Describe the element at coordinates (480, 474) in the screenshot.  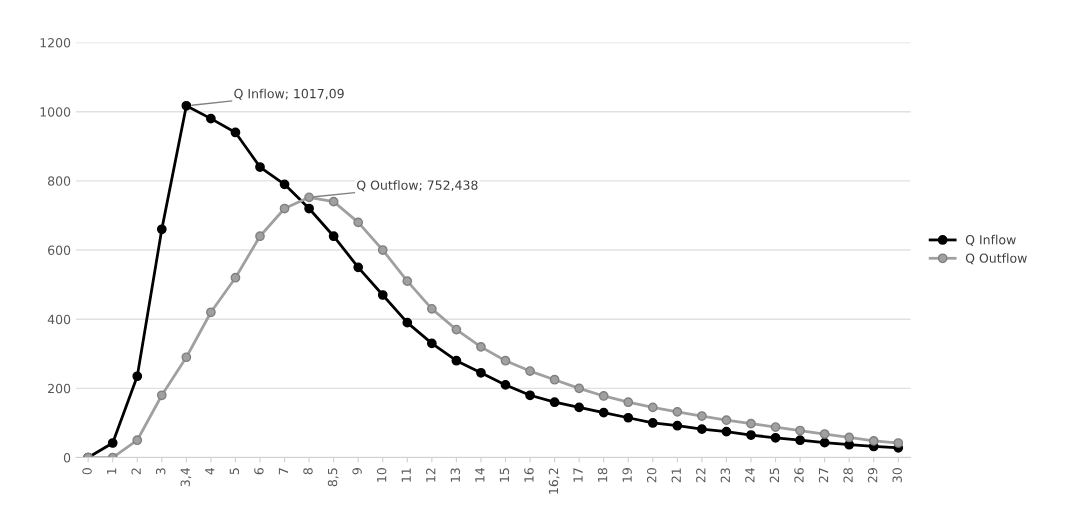
I see `x-tick-label: 14` at that location.